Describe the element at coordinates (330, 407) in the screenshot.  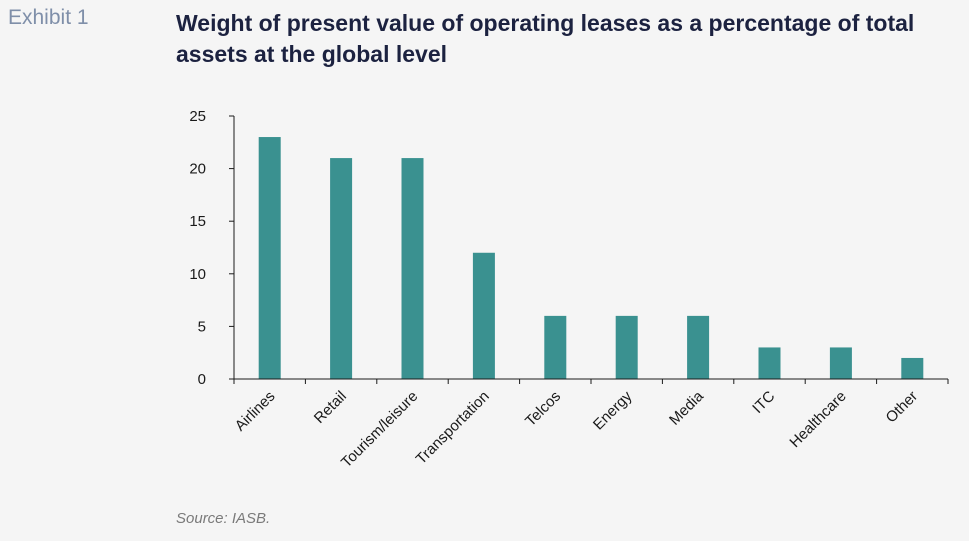
I see `x-tick-label: Retail` at that location.